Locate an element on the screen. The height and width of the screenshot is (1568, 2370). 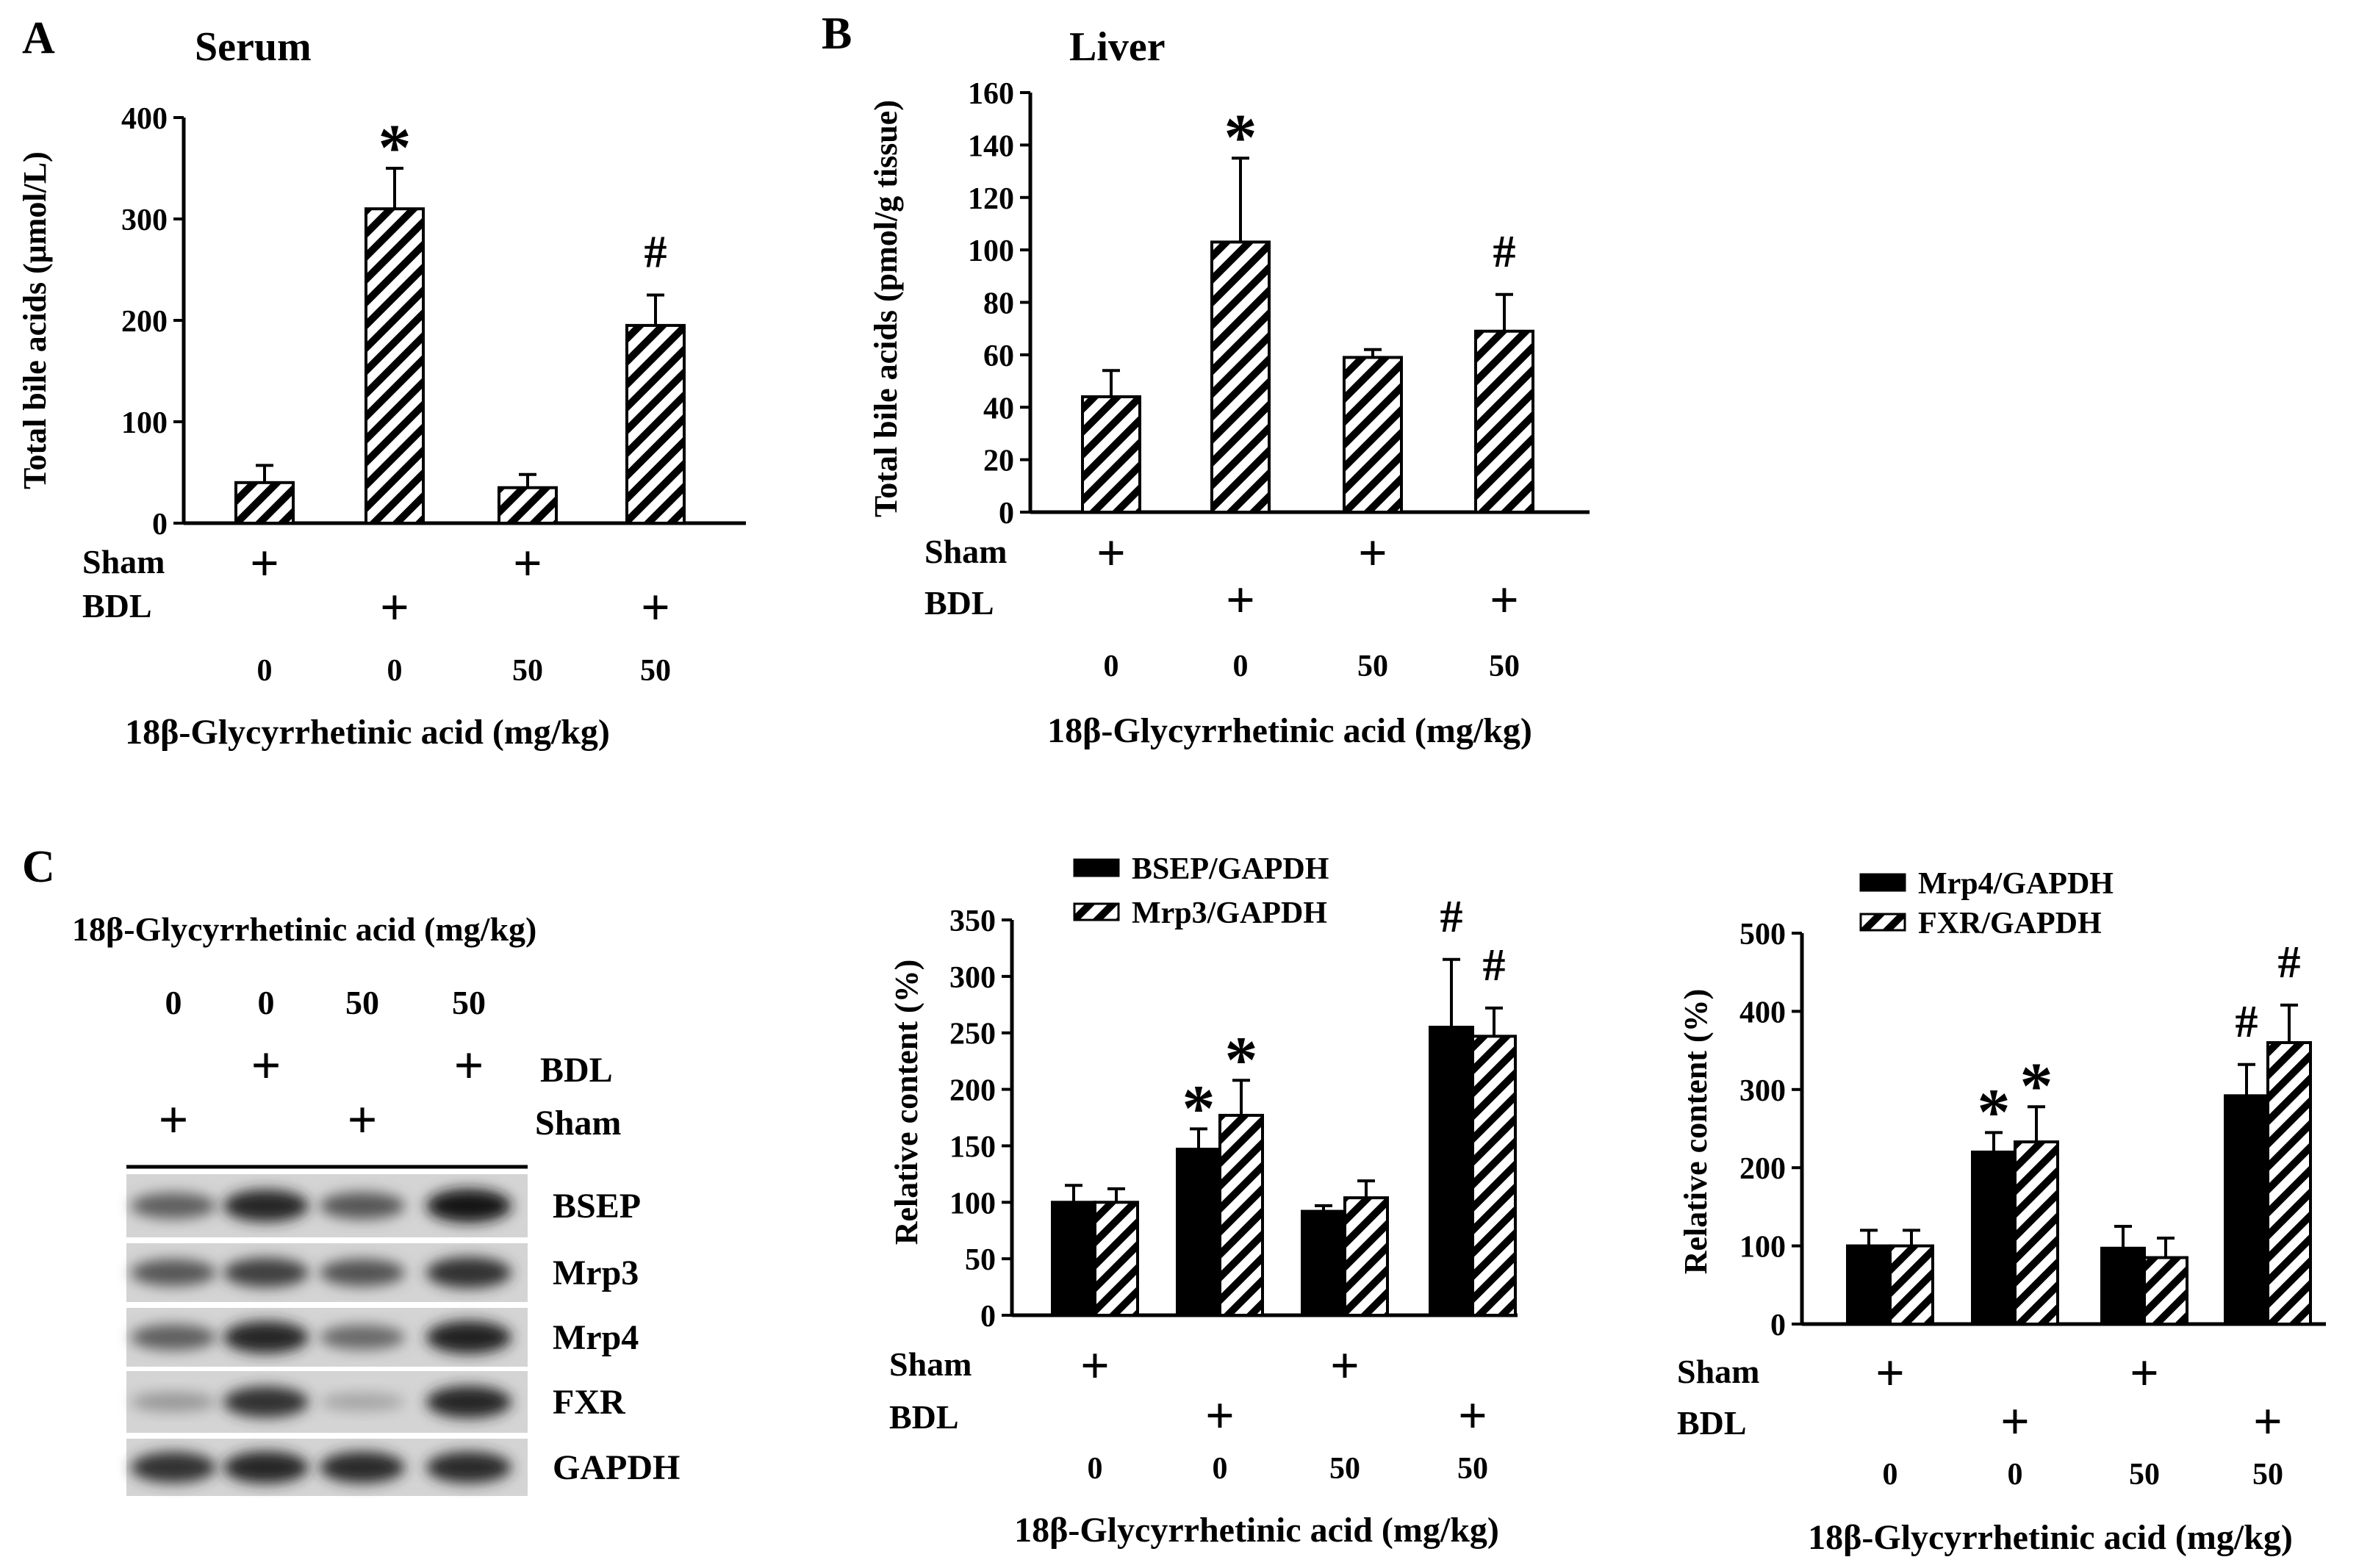
panel-letter-a: A is located at coordinates (38, 38).